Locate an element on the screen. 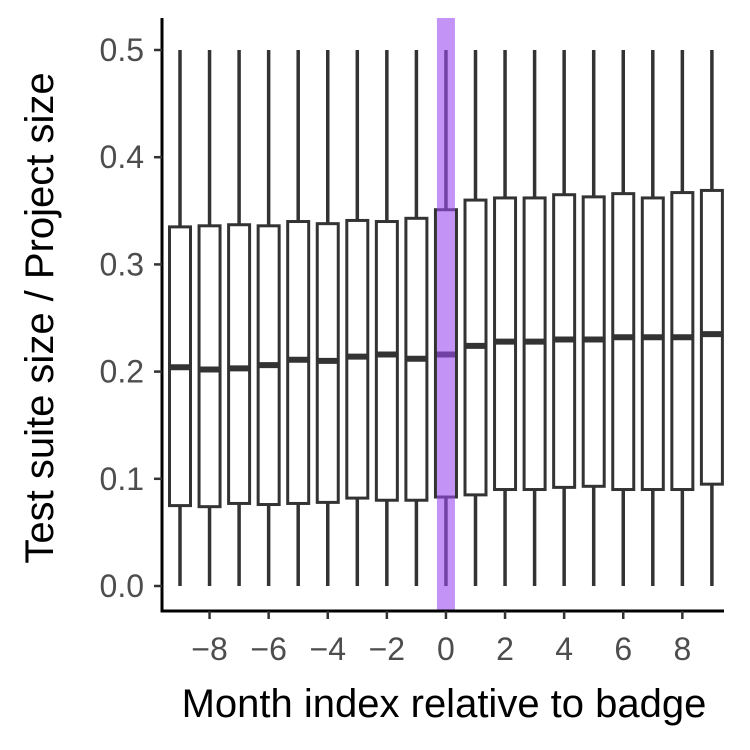 This screenshot has height=750, width=750. y-tick-label: 0.2 is located at coordinates (122, 372).